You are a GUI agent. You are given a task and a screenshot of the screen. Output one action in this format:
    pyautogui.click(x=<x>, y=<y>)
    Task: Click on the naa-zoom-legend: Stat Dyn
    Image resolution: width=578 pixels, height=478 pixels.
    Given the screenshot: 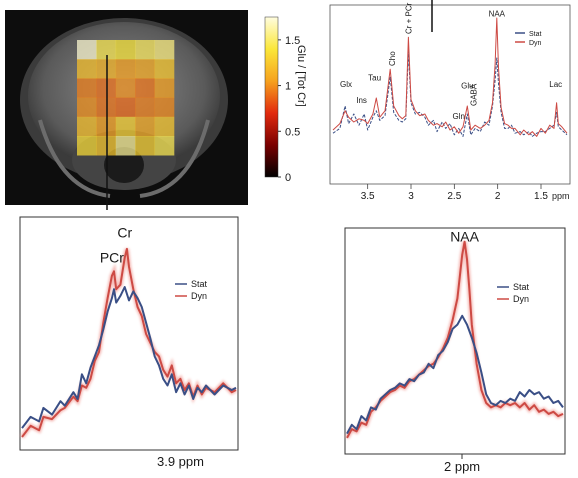 What is the action you would take?
    pyautogui.click(x=513, y=293)
    